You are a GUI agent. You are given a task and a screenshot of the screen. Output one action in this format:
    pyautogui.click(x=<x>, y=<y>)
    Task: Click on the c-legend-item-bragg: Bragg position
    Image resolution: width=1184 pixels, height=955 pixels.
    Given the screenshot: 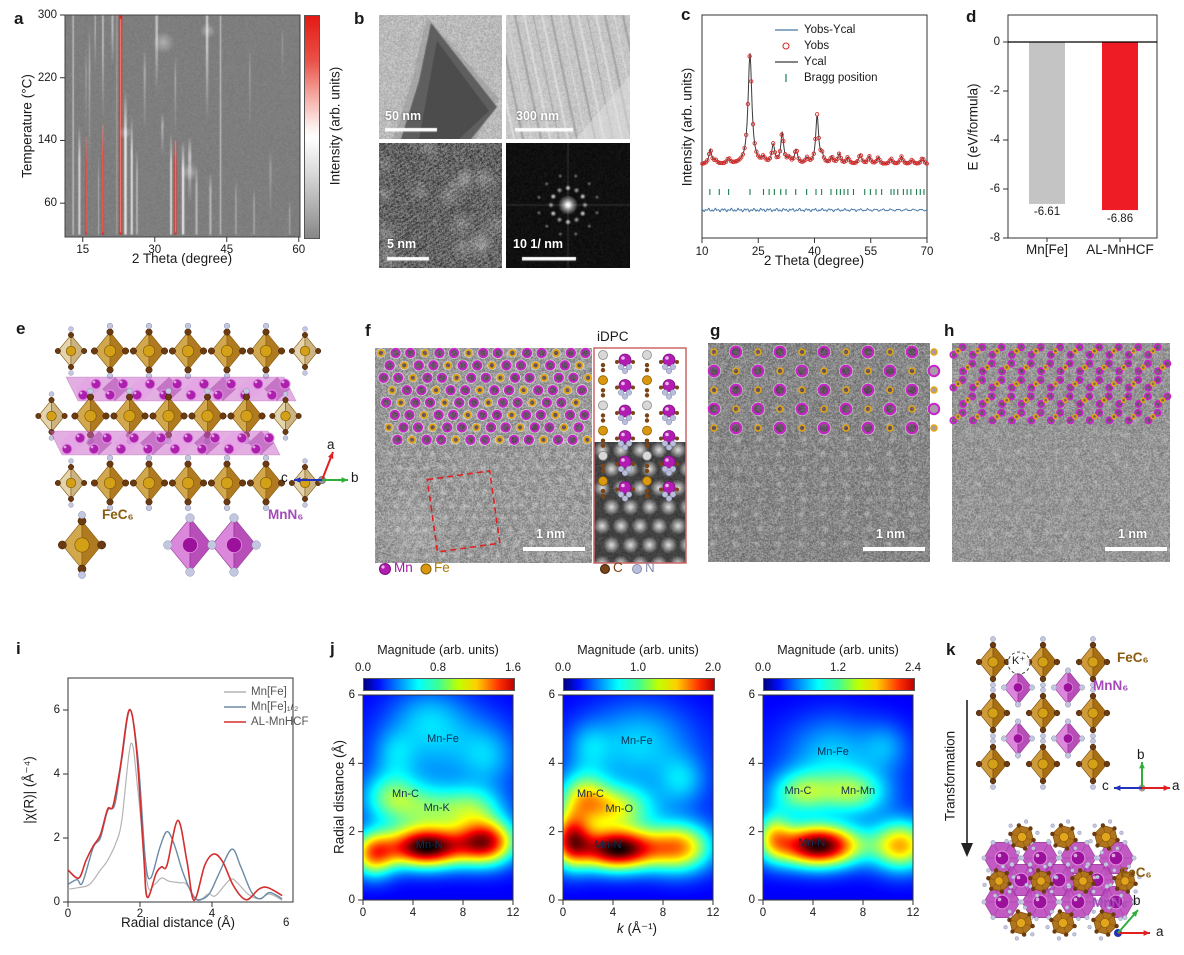 What is the action you would take?
    pyautogui.click(x=841, y=78)
    